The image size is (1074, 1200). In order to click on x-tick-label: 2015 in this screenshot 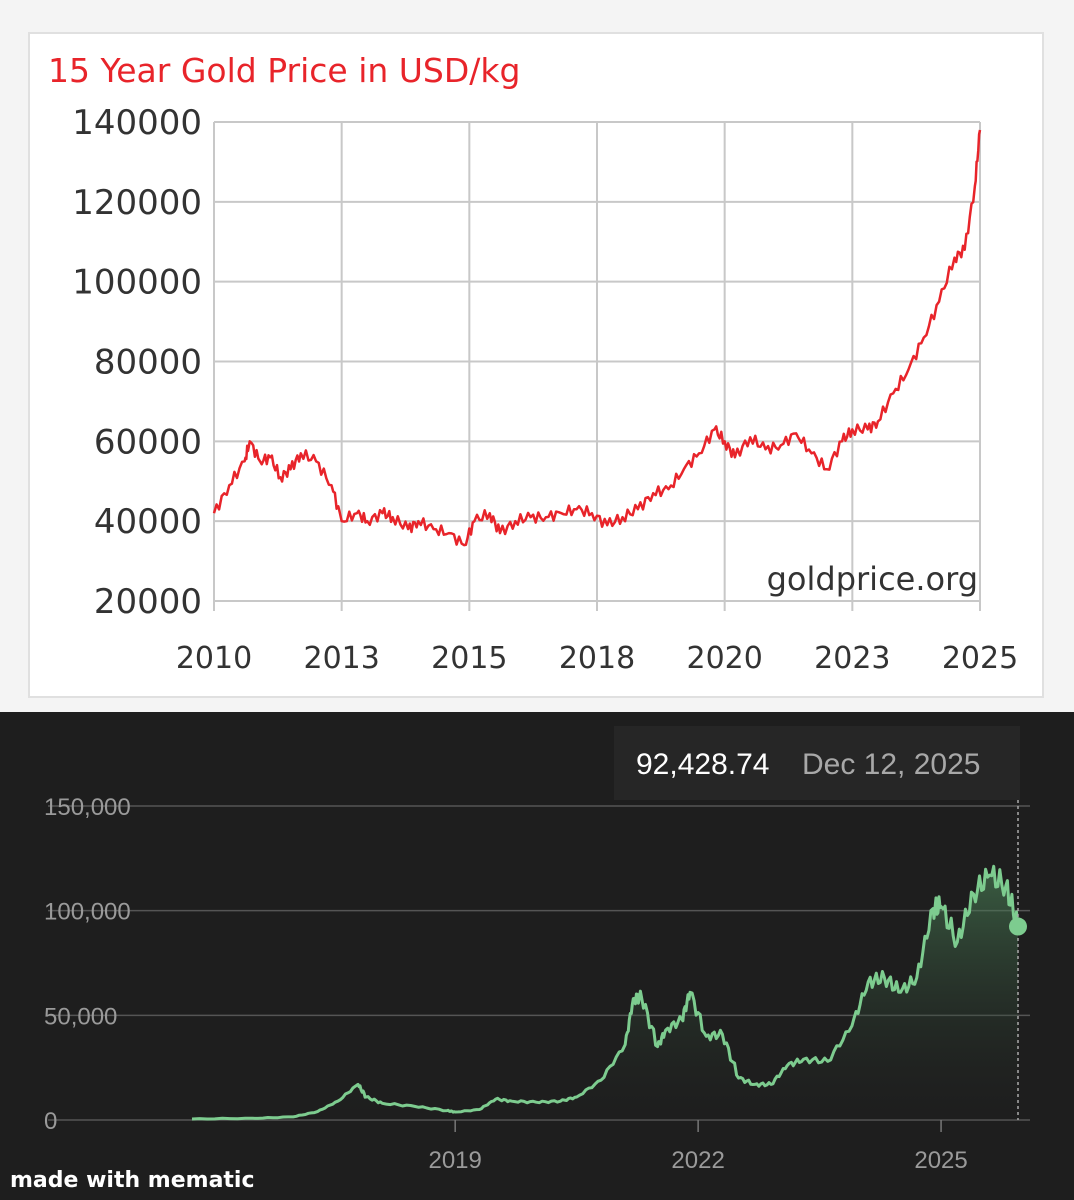, I will do `click(469, 658)`.